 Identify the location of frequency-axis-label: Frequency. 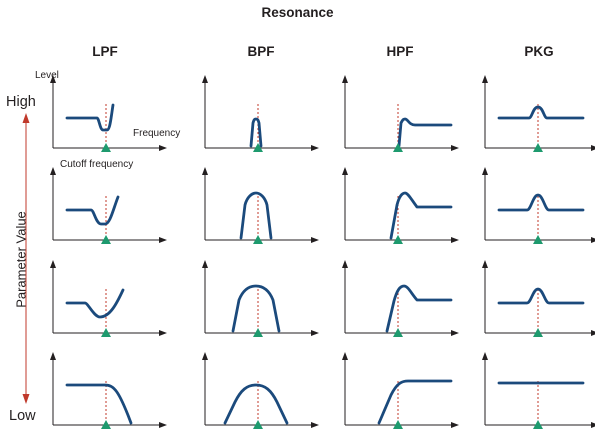
(157, 133).